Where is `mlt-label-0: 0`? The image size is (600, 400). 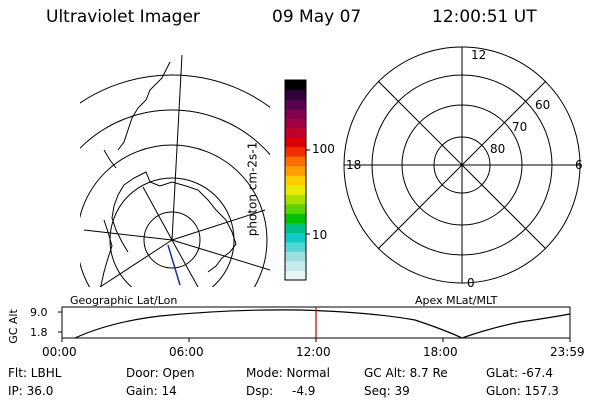 mlt-label-0: 0 is located at coordinates (471, 283).